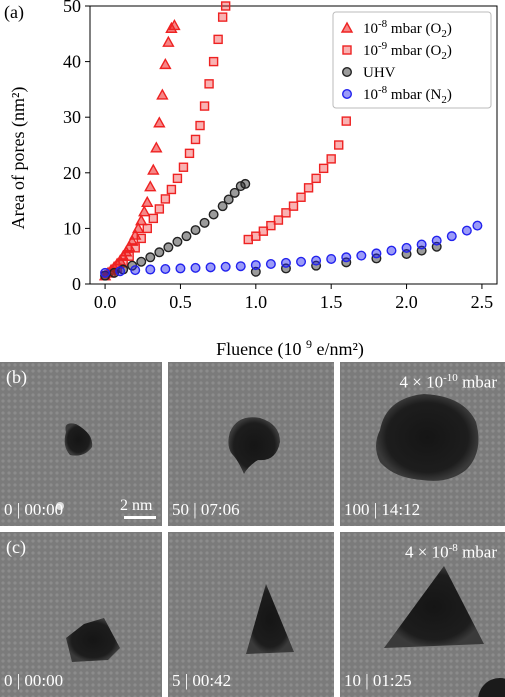 Image resolution: width=505 pixels, height=697 pixels. I want to click on y-tick-label: 30, so click(72, 117).